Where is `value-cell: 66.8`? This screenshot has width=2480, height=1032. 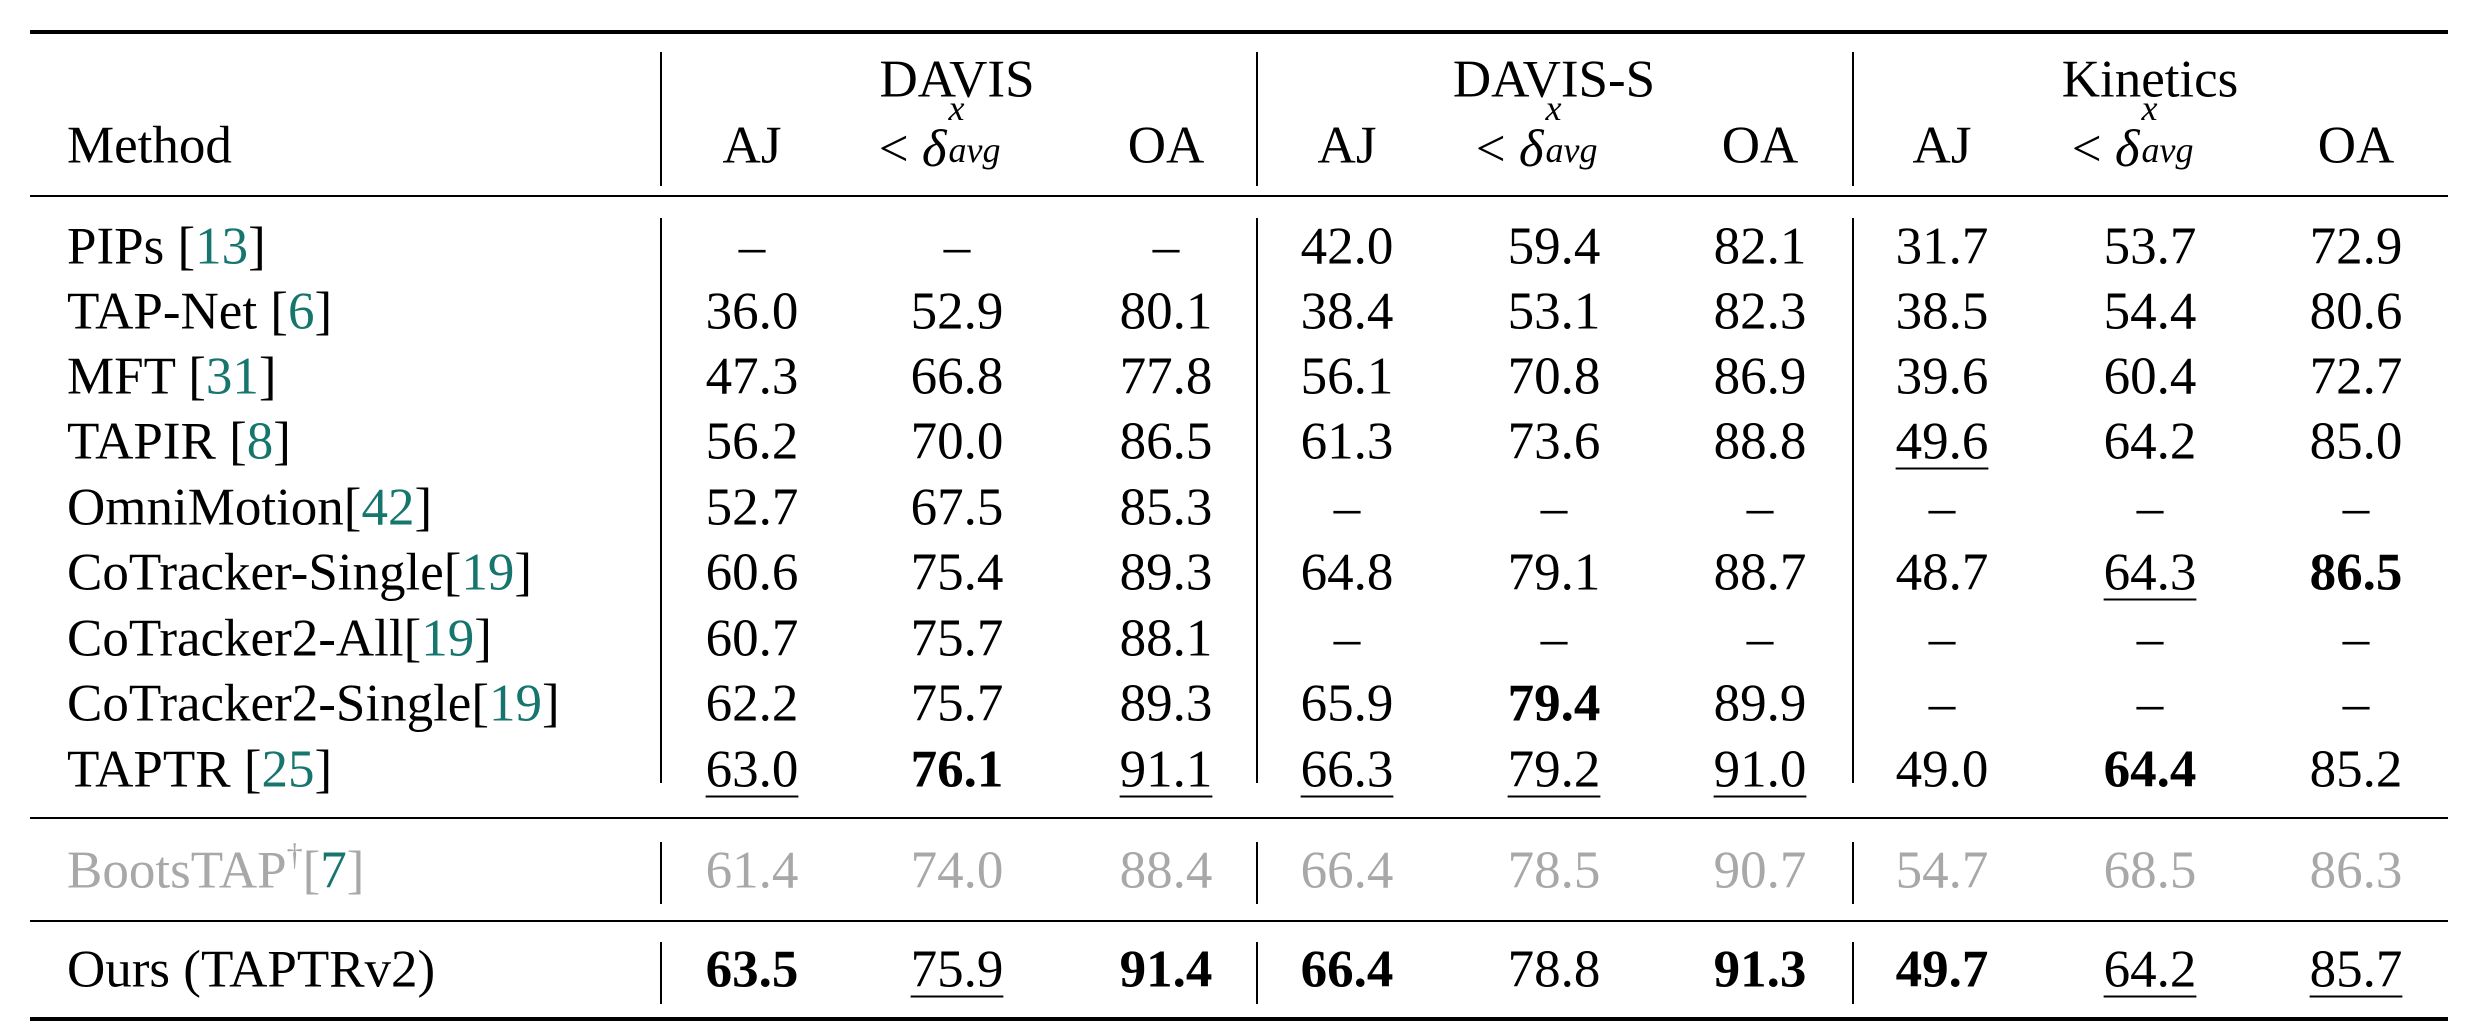
value-cell: 66.8 is located at coordinates (957, 376).